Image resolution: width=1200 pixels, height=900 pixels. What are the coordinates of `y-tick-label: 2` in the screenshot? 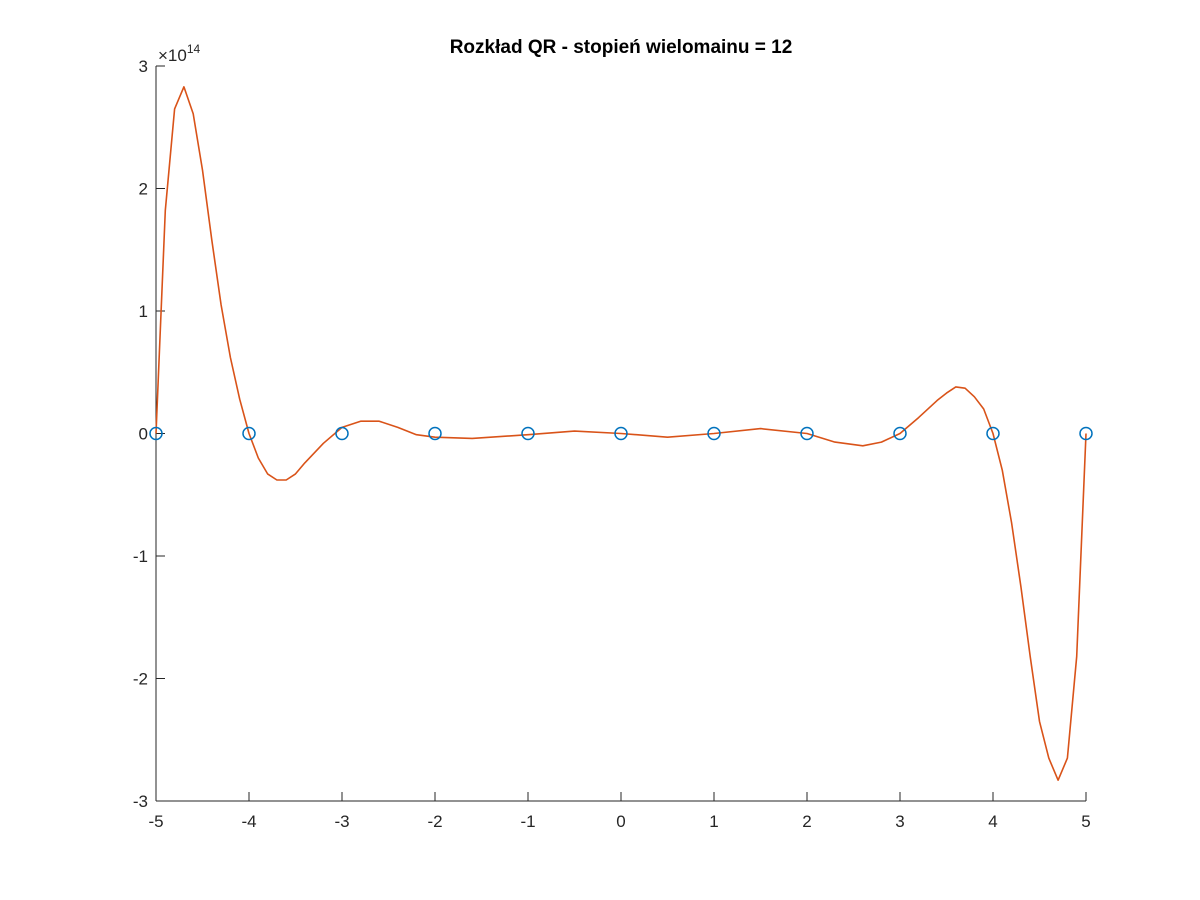 It's located at (143, 189).